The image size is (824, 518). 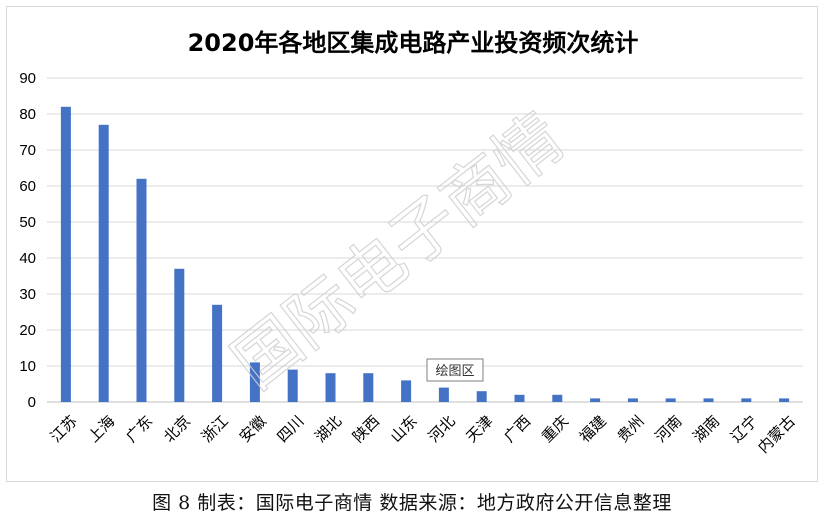 I want to click on x-tick-label: 陕西, so click(x=366, y=429).